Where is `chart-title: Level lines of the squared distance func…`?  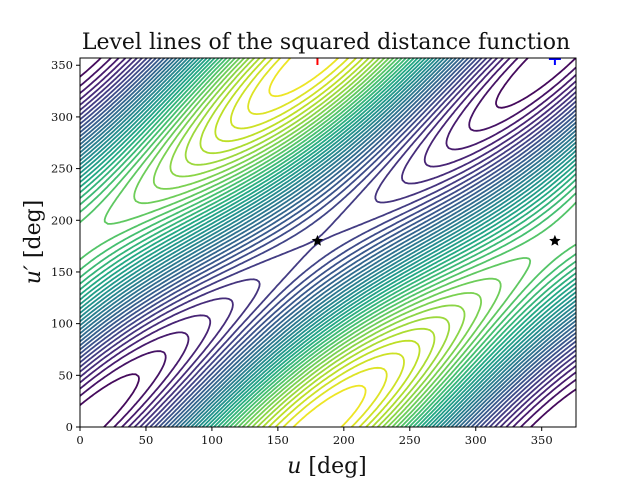 chart-title: Level lines of the squared distance func… is located at coordinates (326, 42).